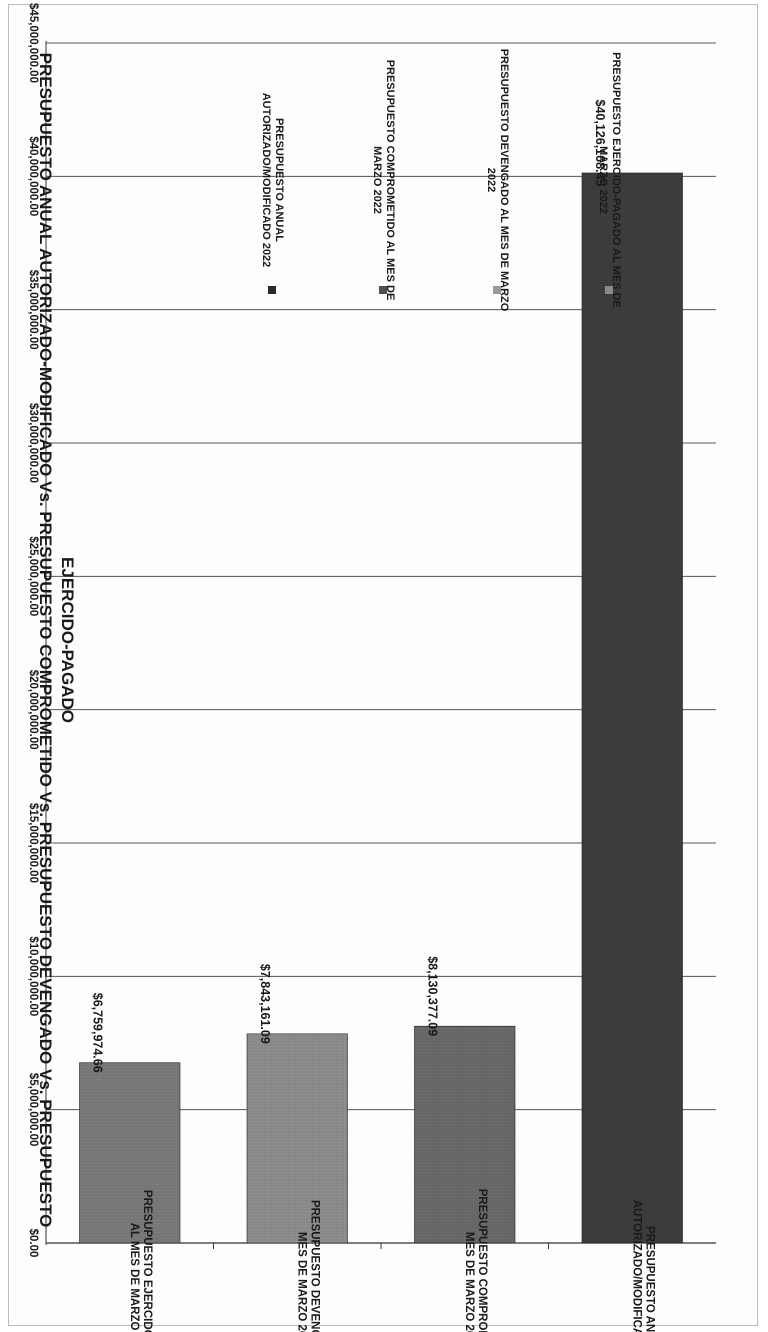 The image size is (768, 1332). I want to click on y-tick-label: $15,000,000.00, so click(33, 843).